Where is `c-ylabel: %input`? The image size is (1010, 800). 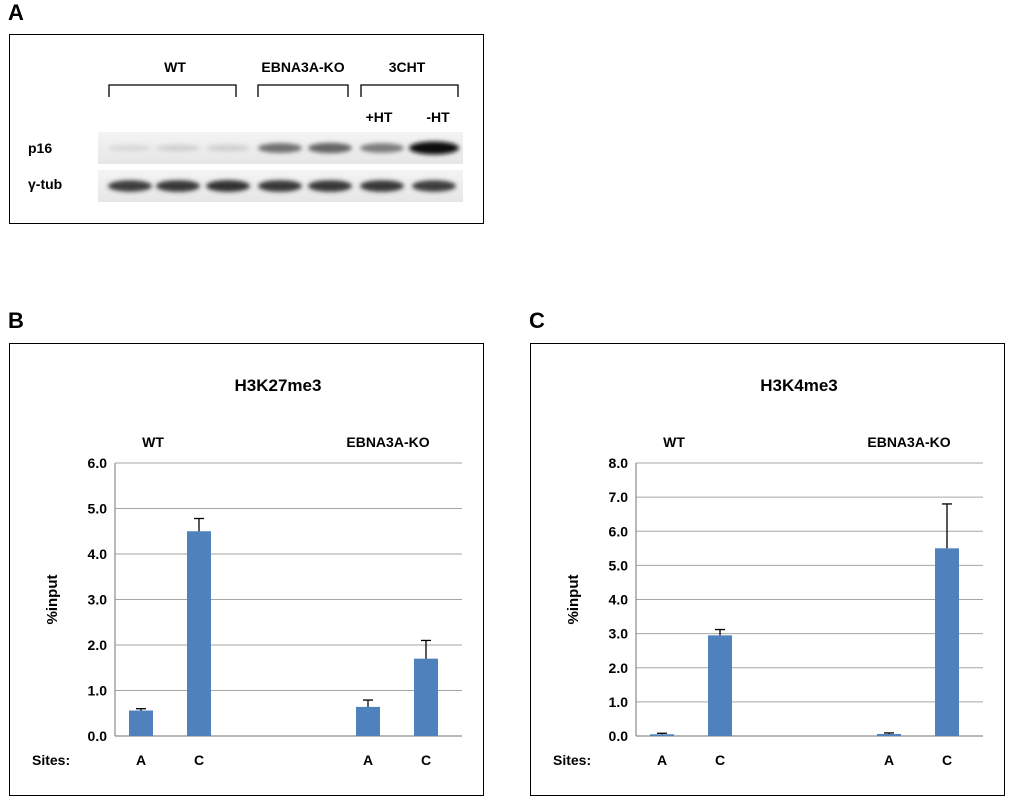 c-ylabel: %input is located at coordinates (573, 600).